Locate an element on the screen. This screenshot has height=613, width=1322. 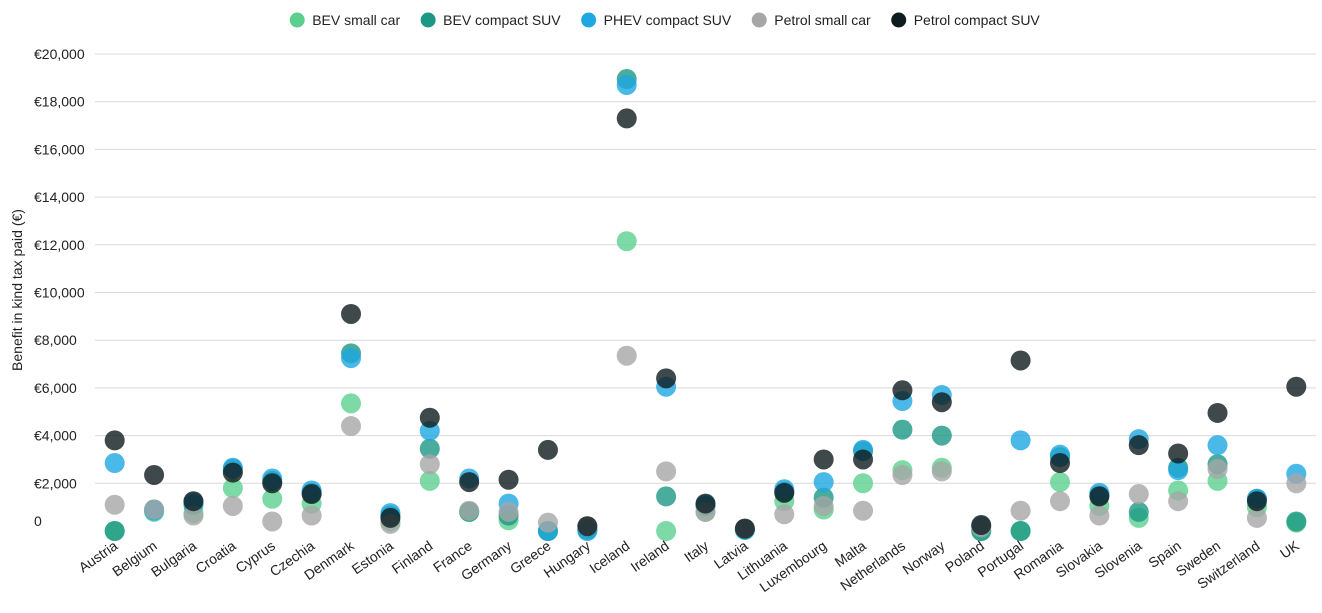
x-tick-label: Italy is located at coordinates (696, 551).